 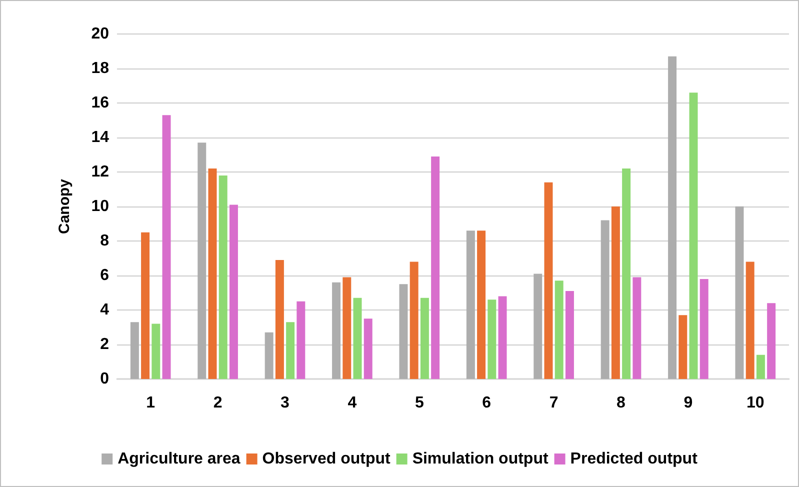 I want to click on y-tick-label: 14, so click(x=100, y=137).